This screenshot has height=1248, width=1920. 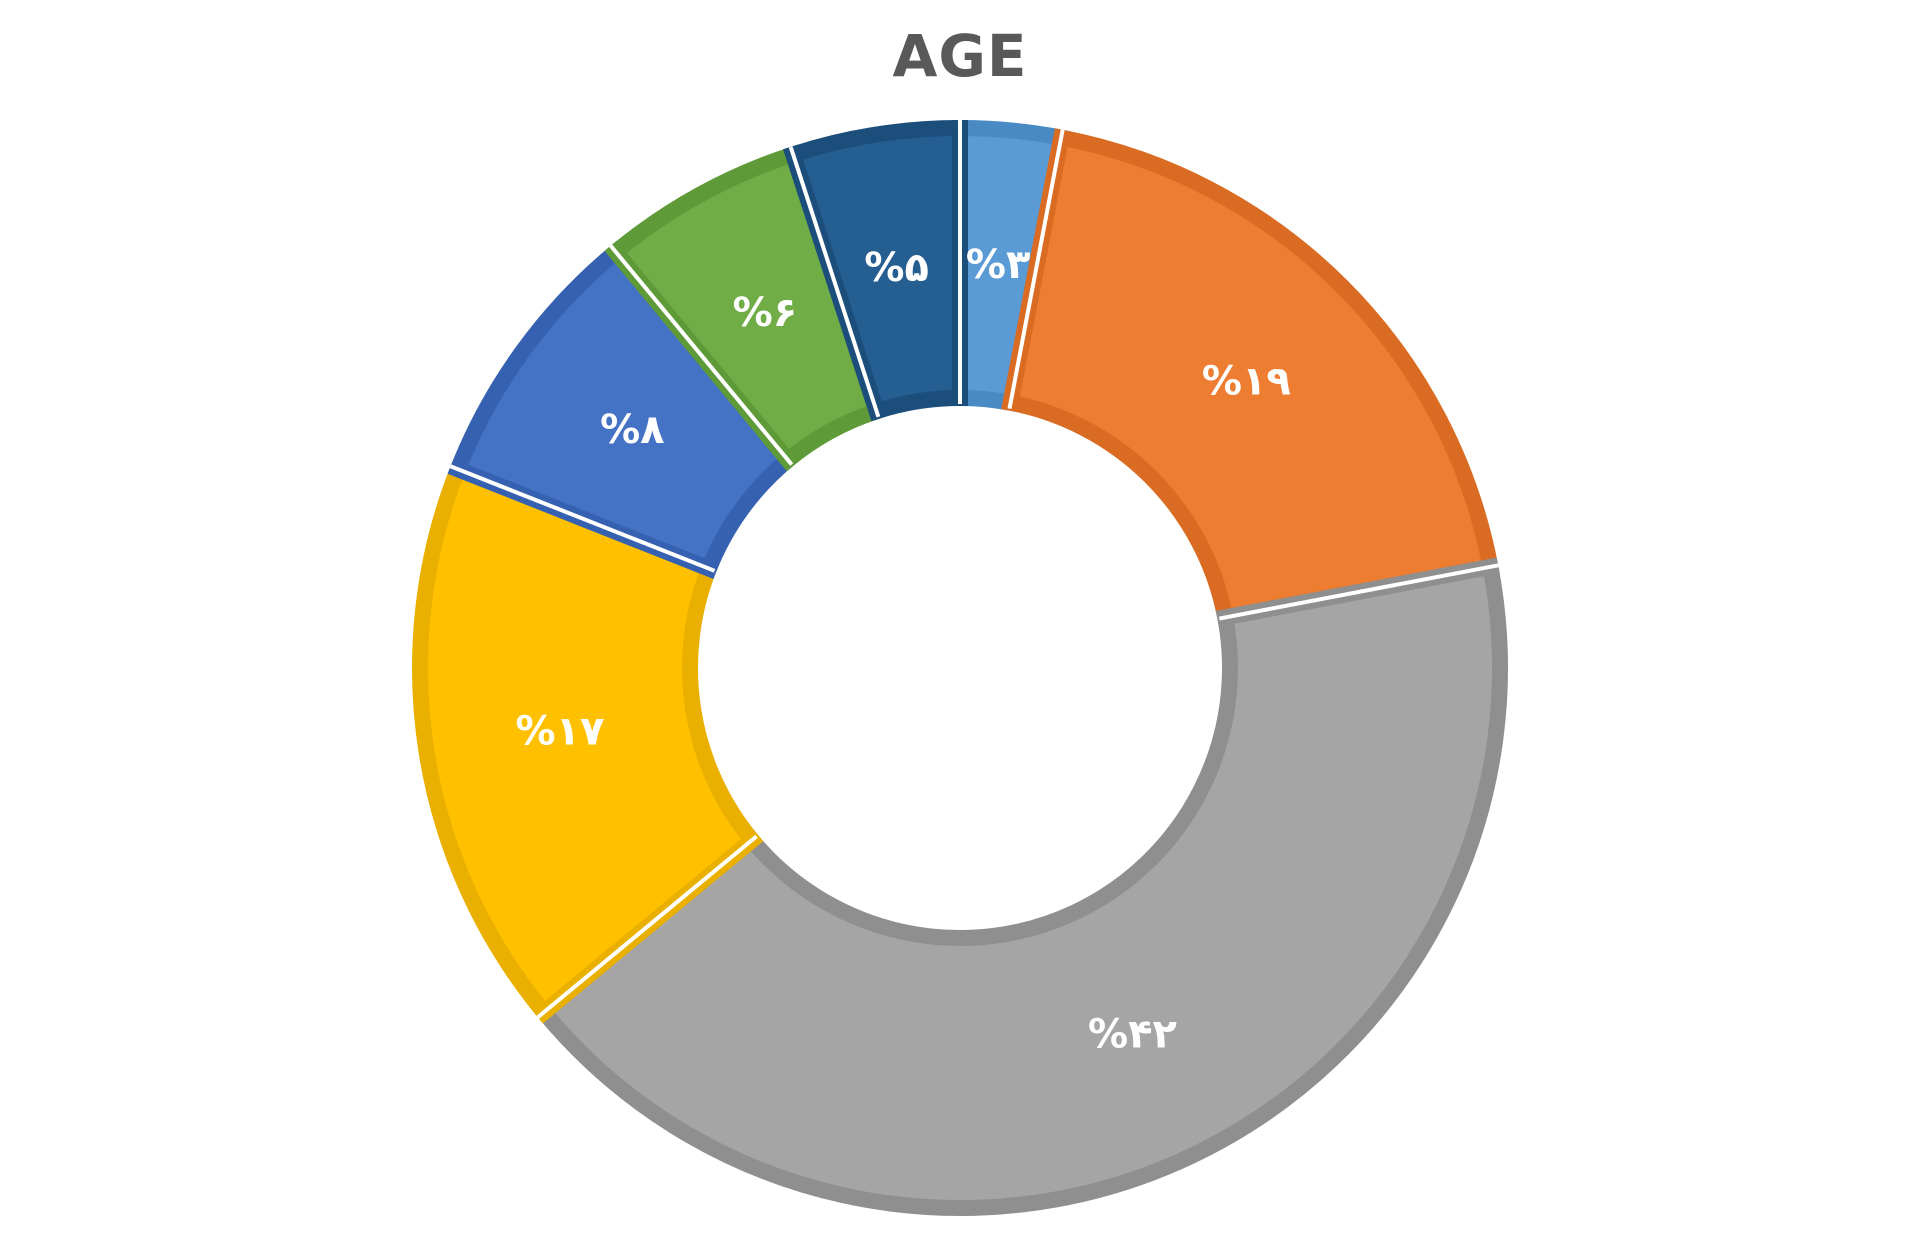 I want to click on slice-data-label: %۱۷, so click(x=560, y=731).